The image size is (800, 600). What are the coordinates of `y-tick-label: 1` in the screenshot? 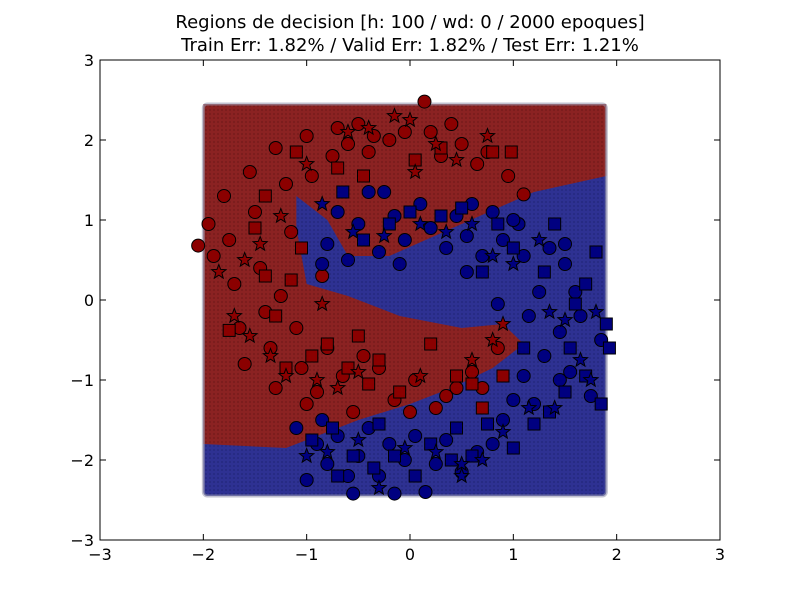 It's located at (89, 220).